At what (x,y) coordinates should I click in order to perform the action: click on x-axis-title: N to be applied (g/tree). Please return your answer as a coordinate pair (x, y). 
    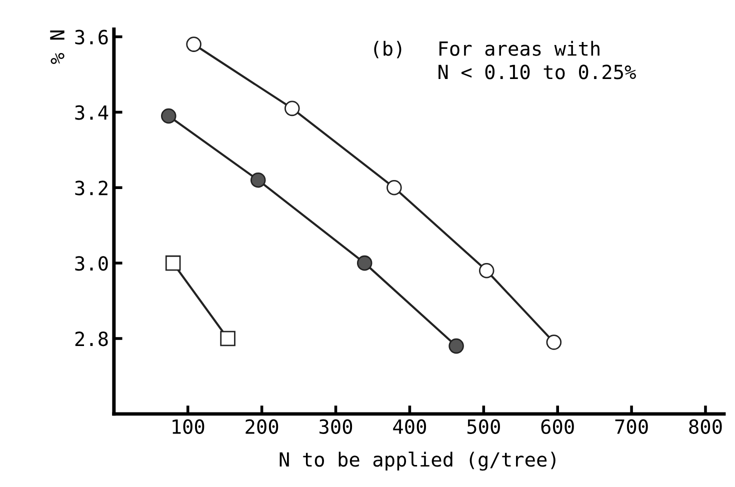
    Looking at the image, I should click on (418, 461).